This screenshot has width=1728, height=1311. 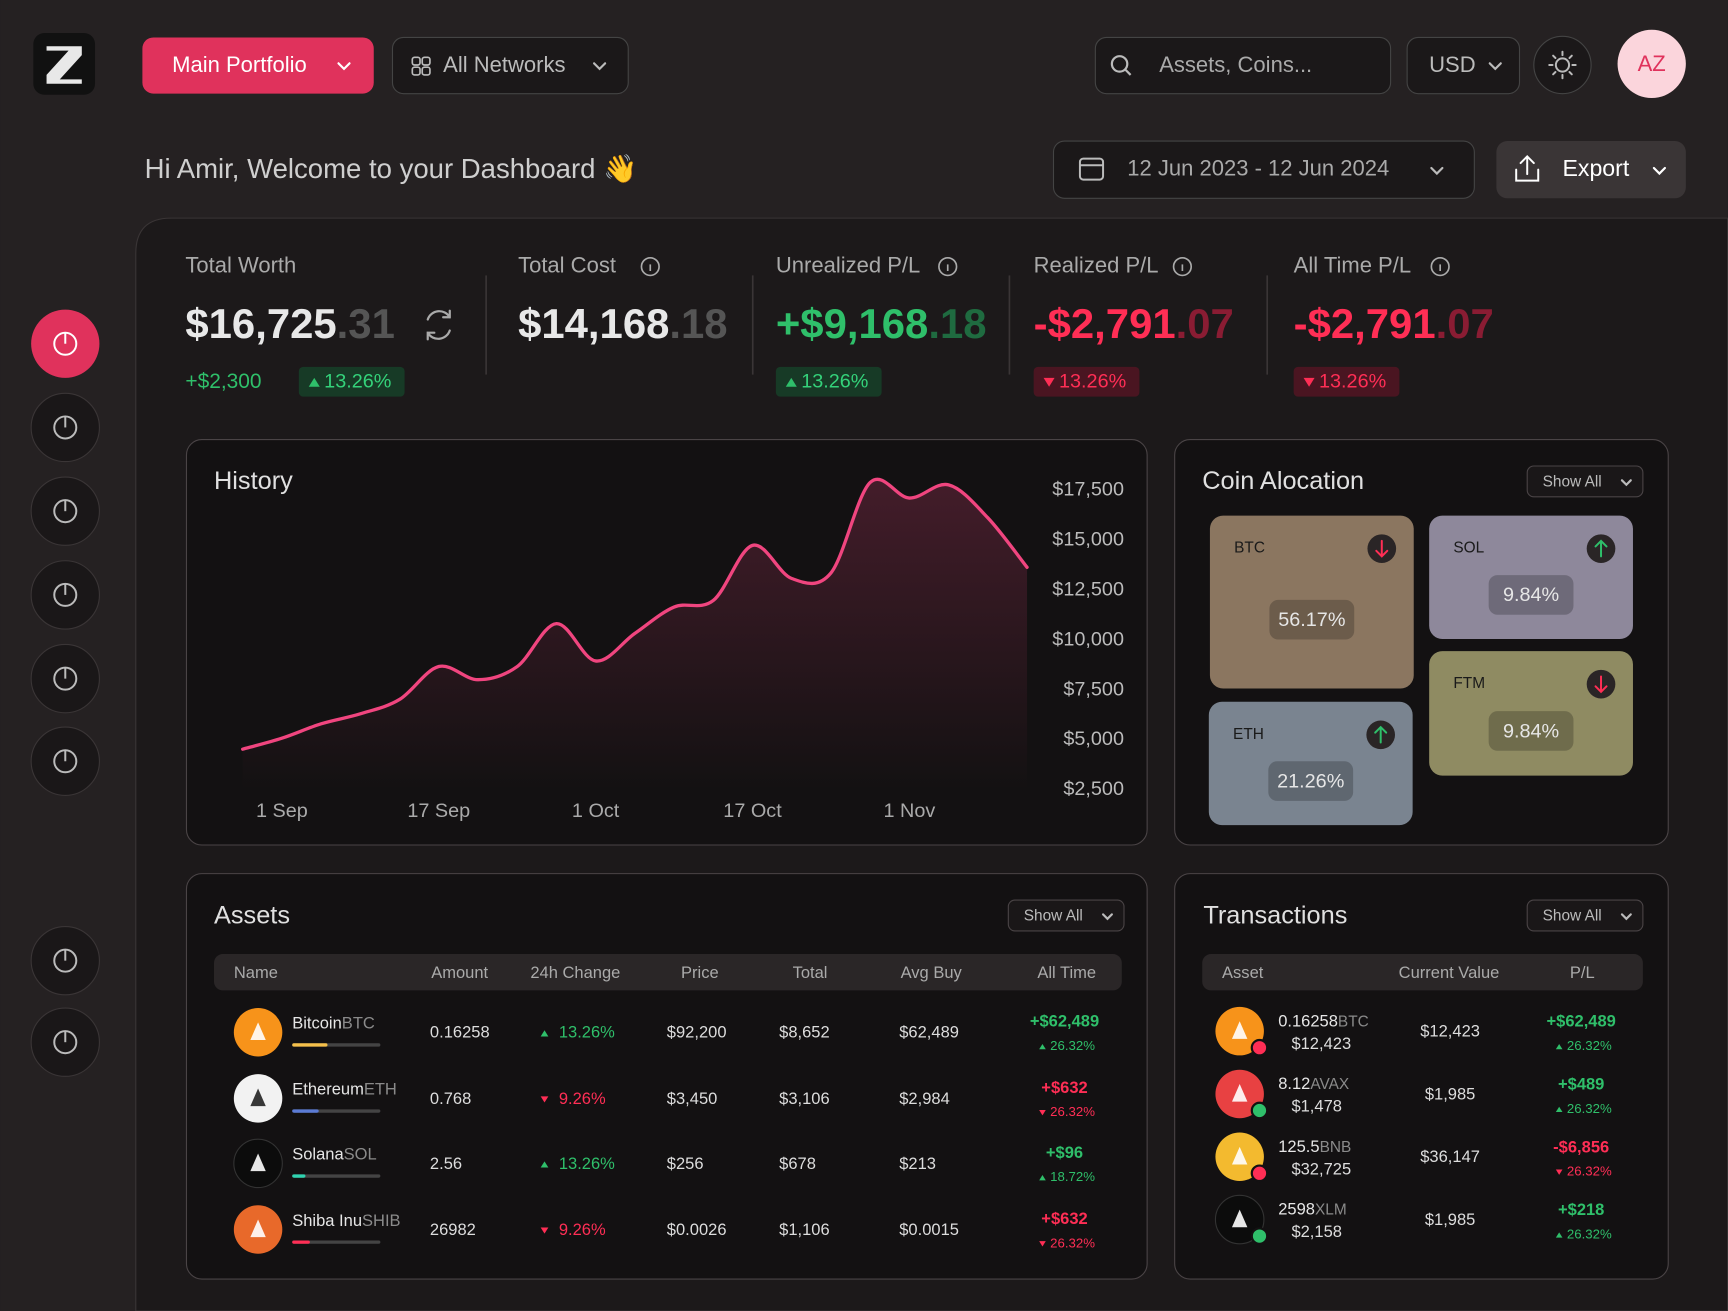 What do you see at coordinates (438, 811) in the screenshot?
I see `x-tick-label: 17 Sep` at bounding box center [438, 811].